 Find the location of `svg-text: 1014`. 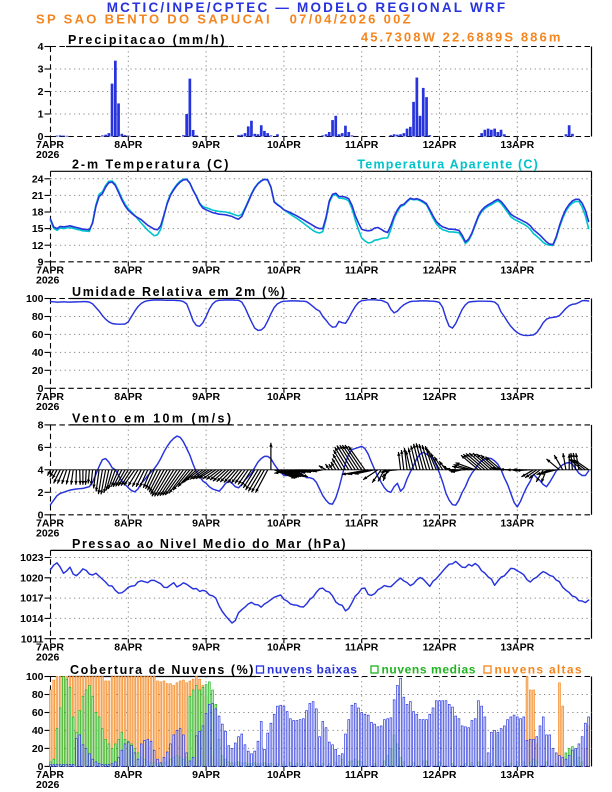

svg-text: 1014 is located at coordinates (32, 619).